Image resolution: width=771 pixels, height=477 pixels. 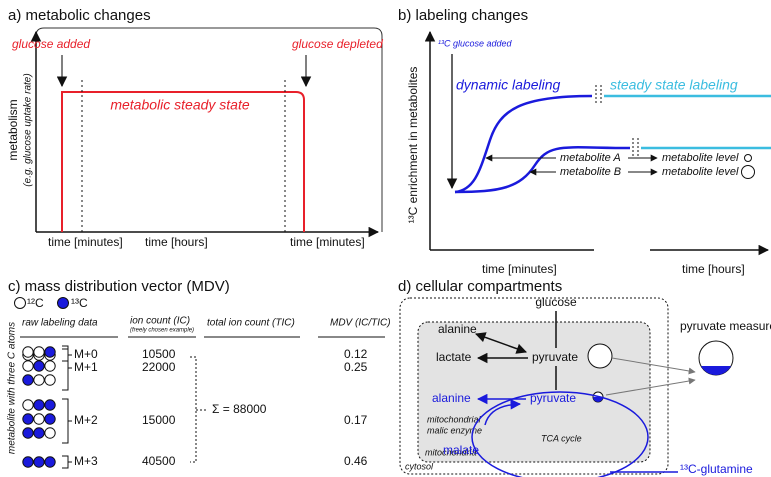 What do you see at coordinates (337, 44) in the screenshot?
I see `annotation: glucose depleted` at bounding box center [337, 44].